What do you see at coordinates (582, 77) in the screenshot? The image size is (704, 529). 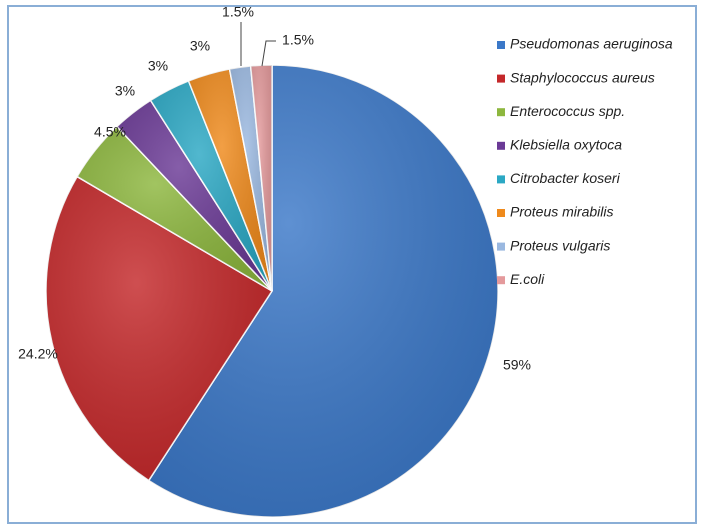 I see `legend-label: Staphylococcus aureus` at bounding box center [582, 77].